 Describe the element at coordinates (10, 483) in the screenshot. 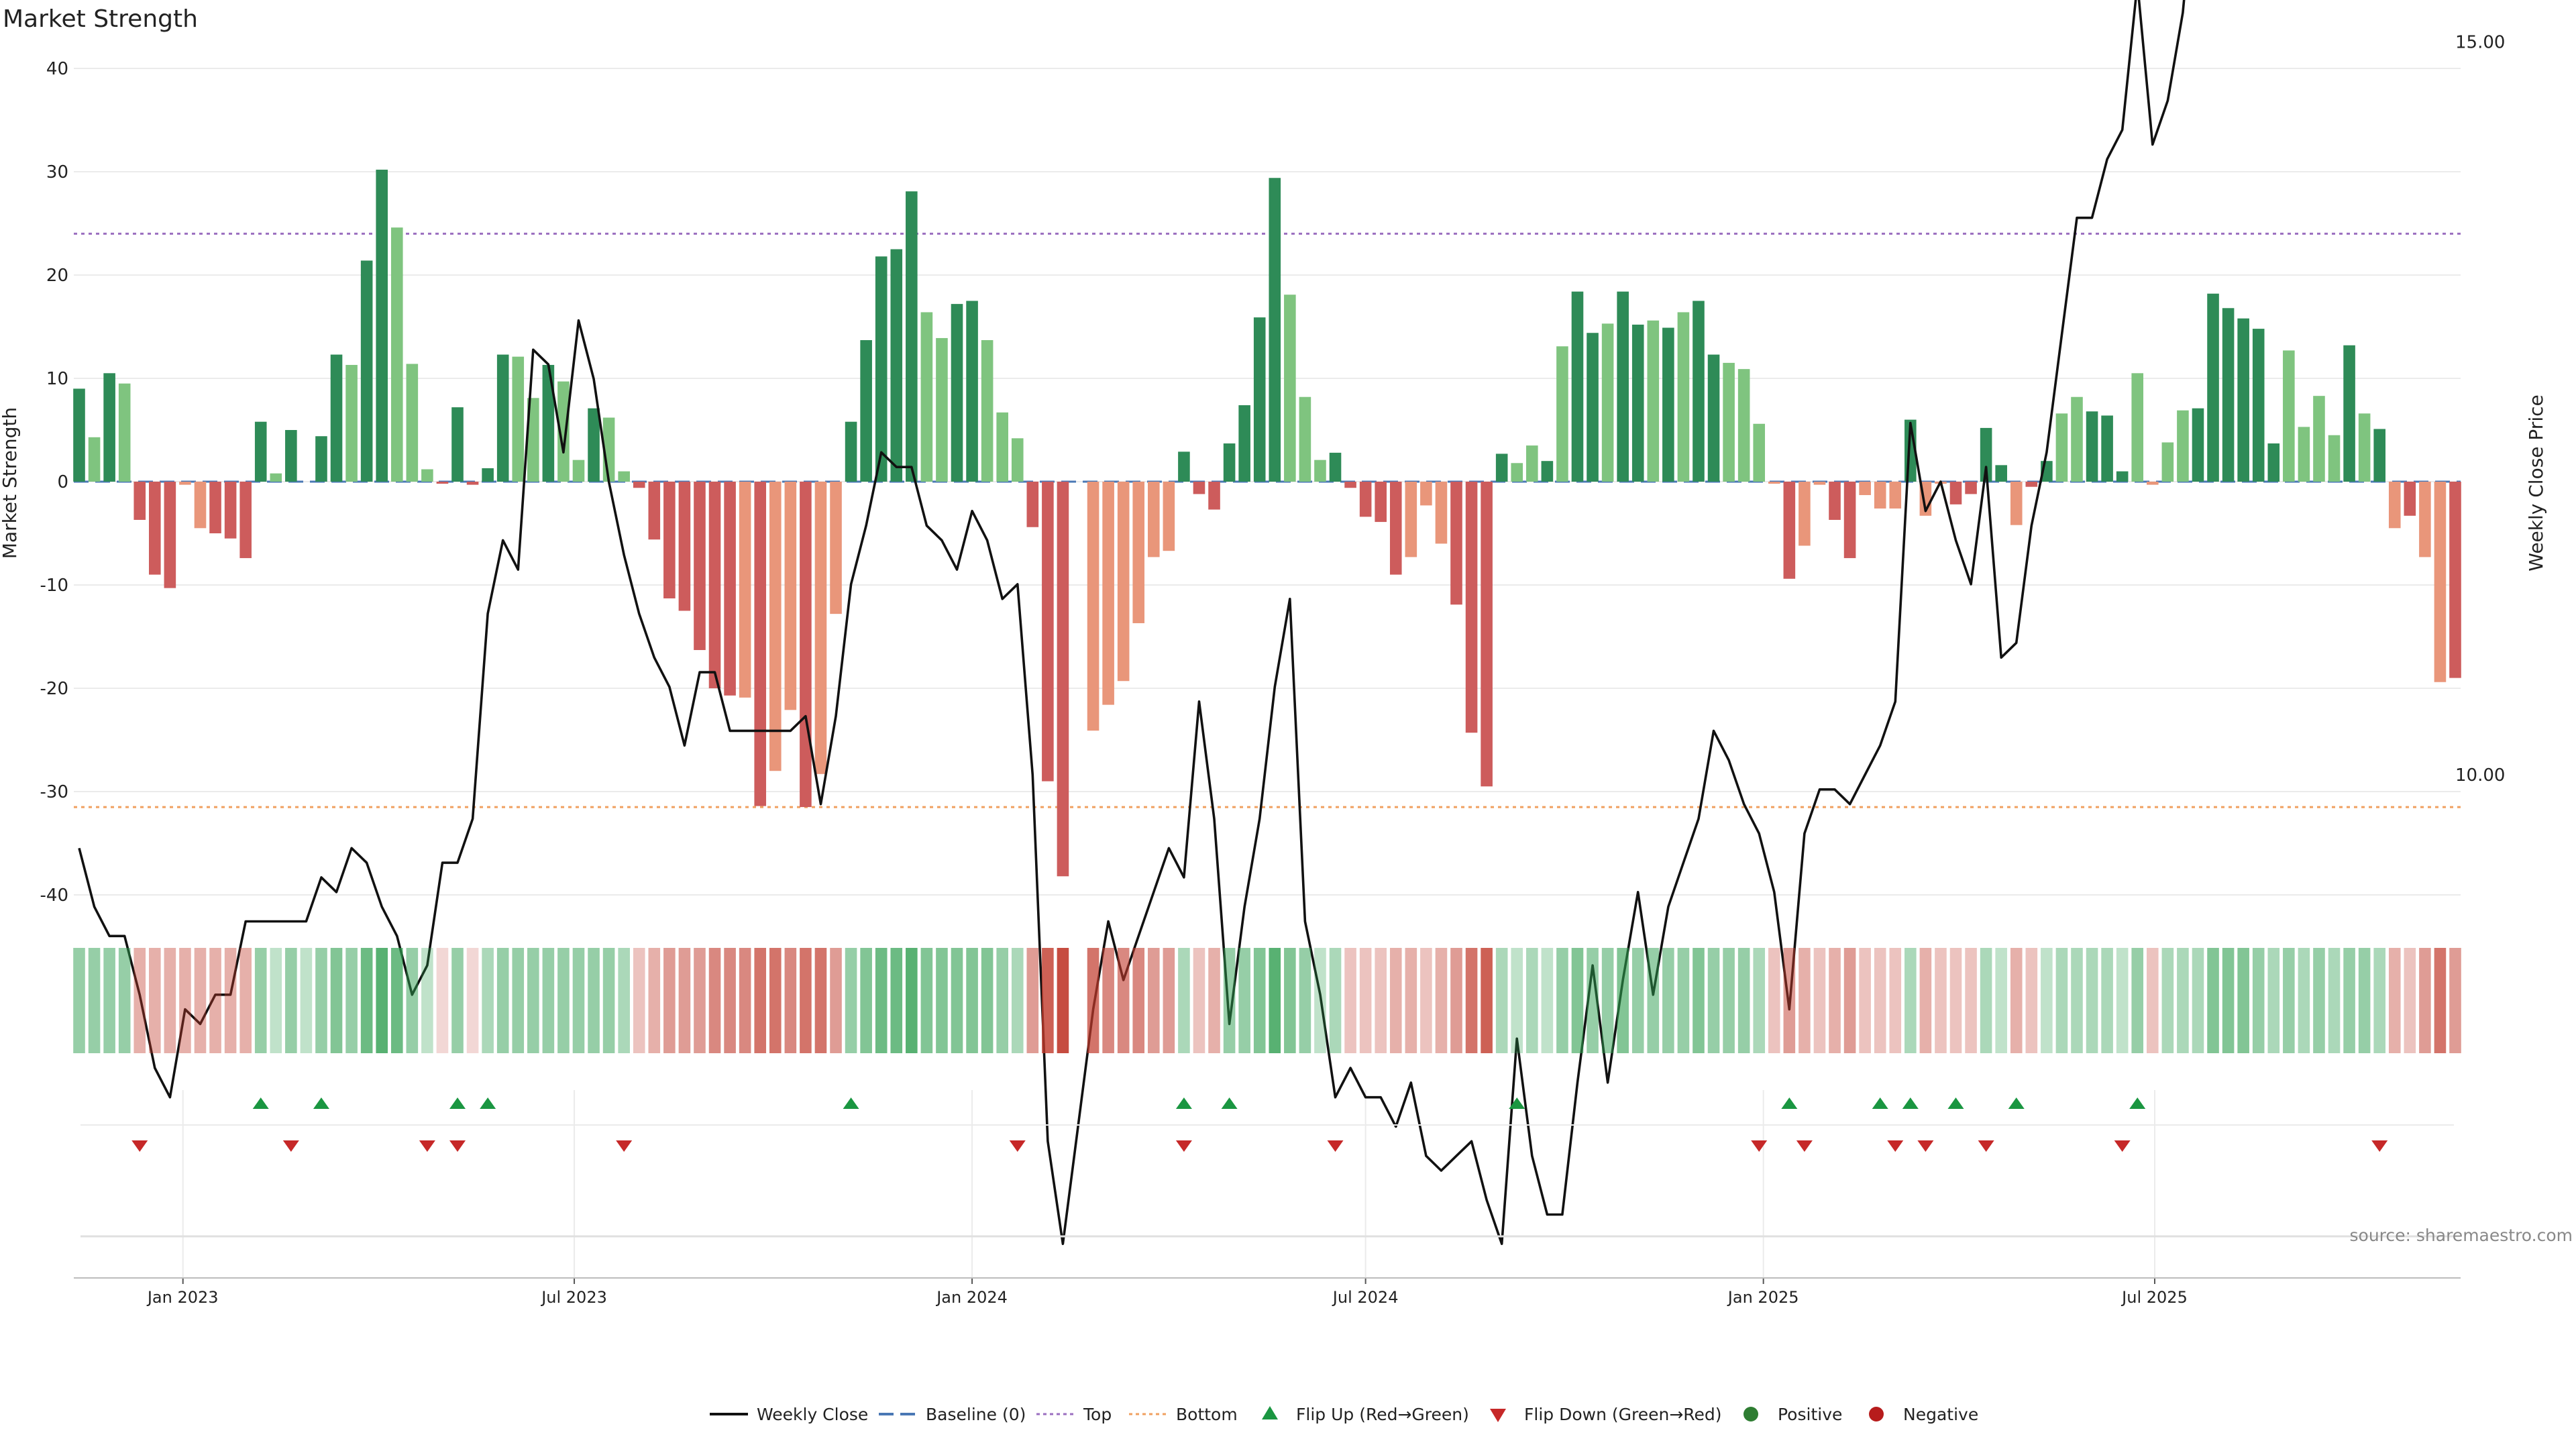

I see `ylabel-left: Market Strength` at that location.